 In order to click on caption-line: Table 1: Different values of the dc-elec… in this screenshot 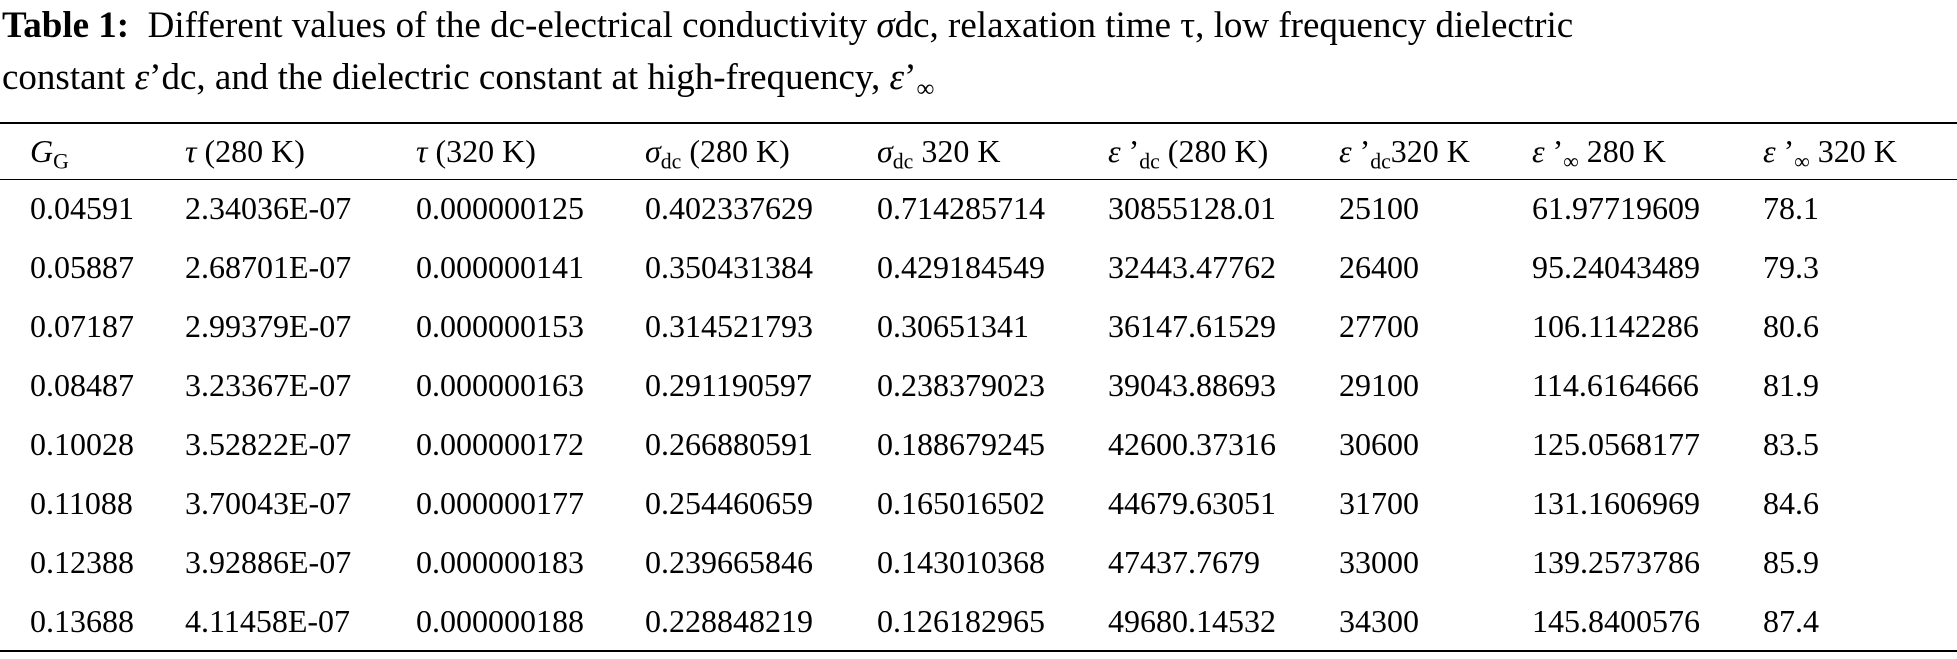, I will do `click(787, 26)`.